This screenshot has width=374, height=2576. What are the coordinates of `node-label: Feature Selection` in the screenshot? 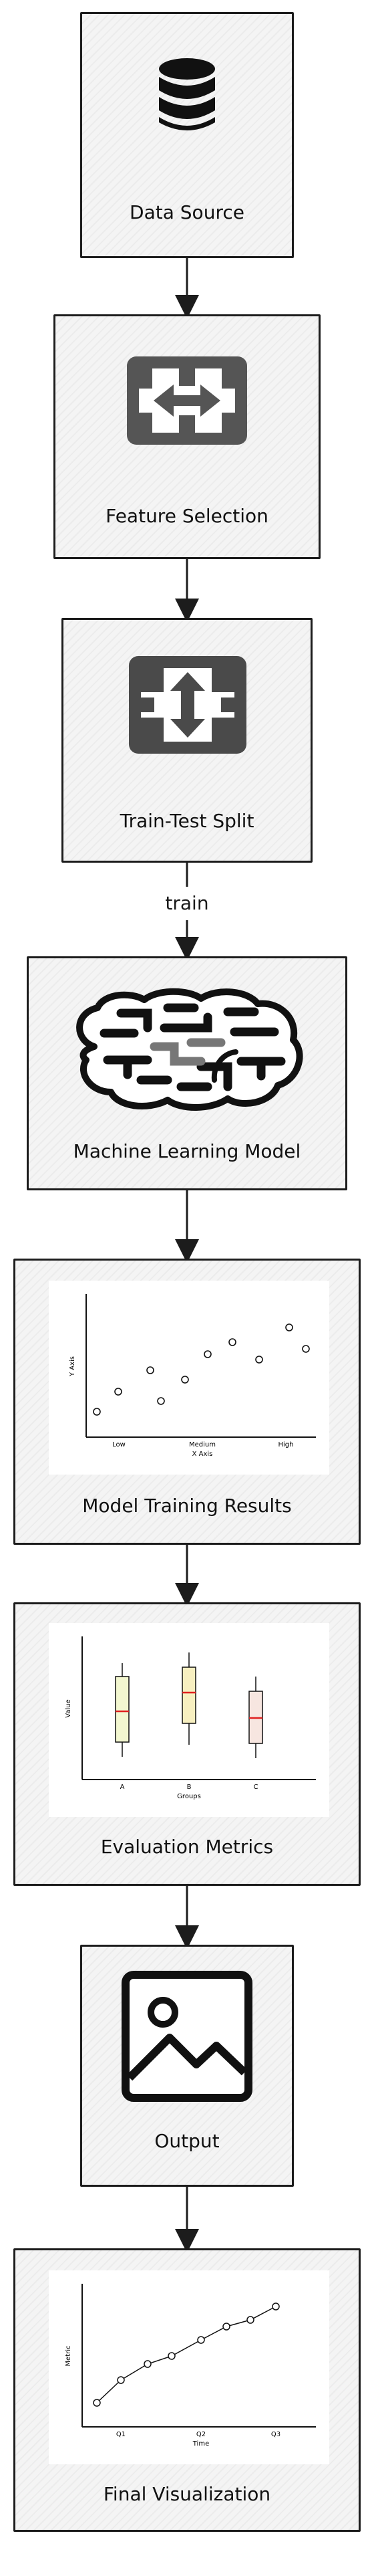 It's located at (187, 516).